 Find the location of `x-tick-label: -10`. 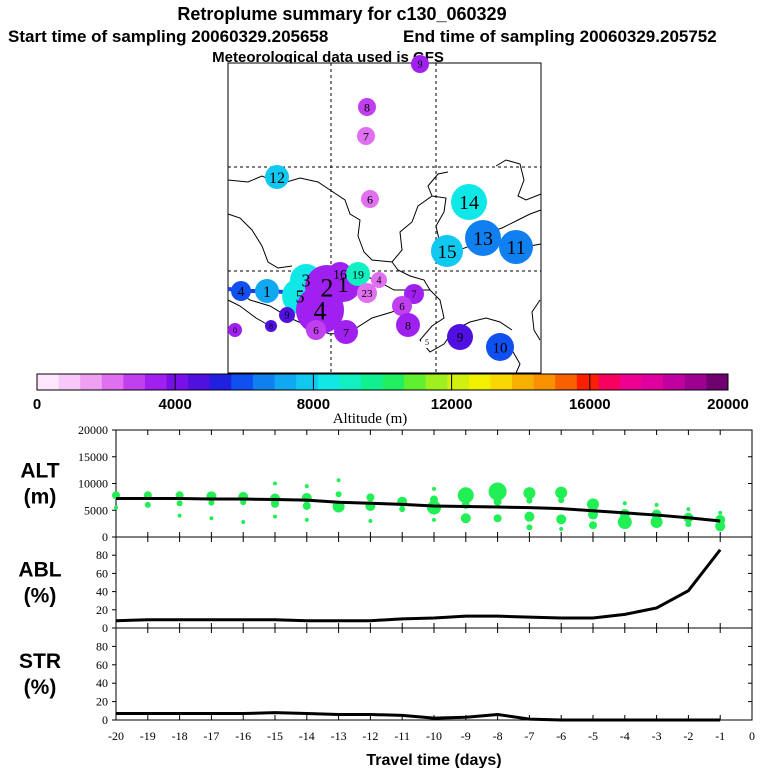

x-tick-label: -10 is located at coordinates (434, 736).